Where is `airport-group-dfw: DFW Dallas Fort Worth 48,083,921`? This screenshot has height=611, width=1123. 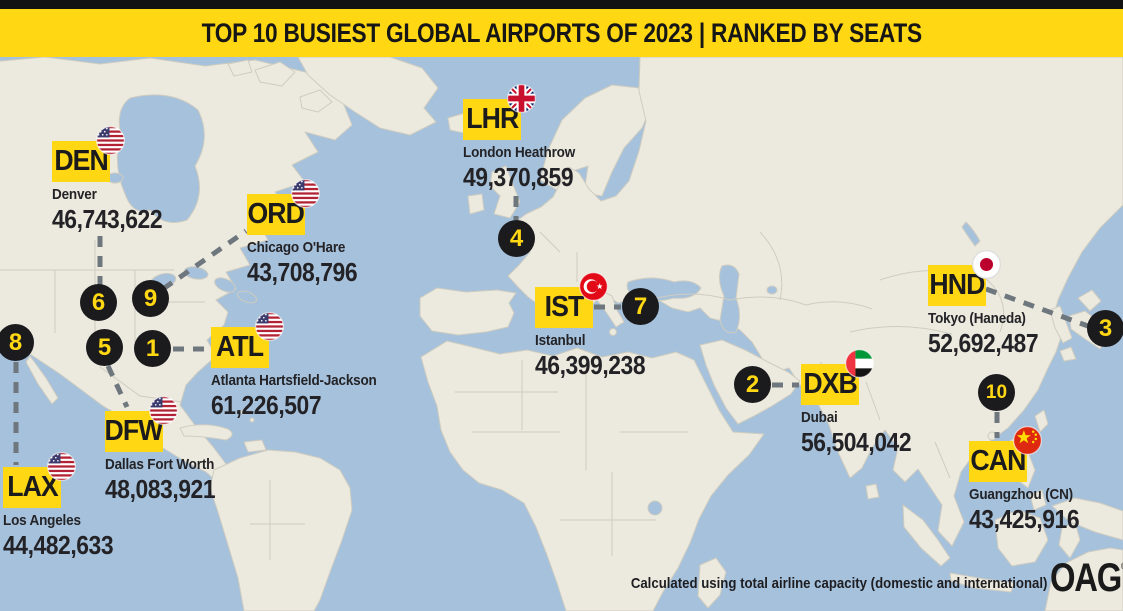
airport-group-dfw: DFW Dallas Fort Worth 48,083,921 is located at coordinates (167, 450).